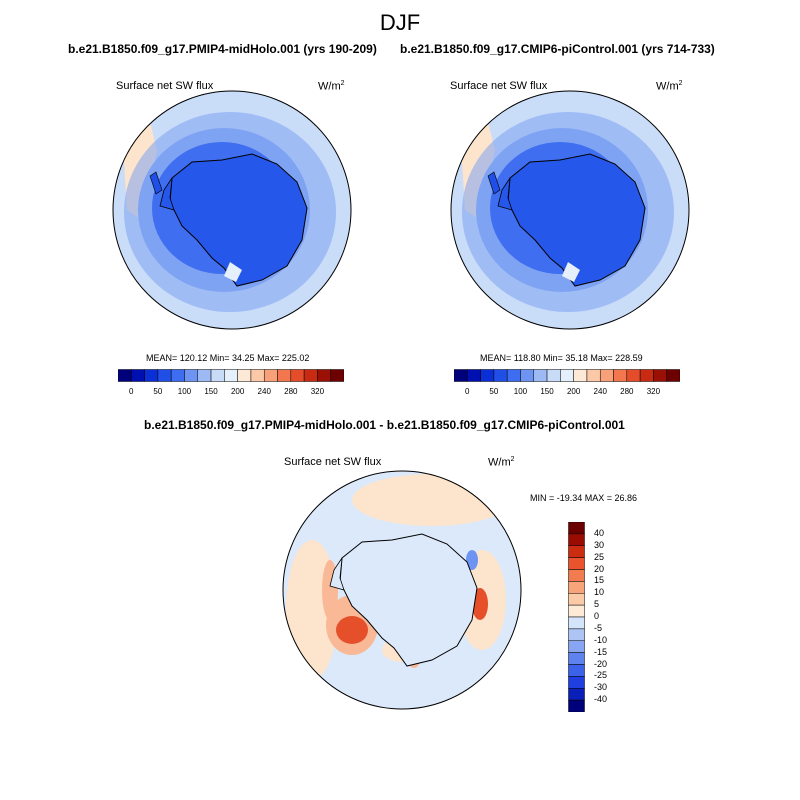 This screenshot has height=800, width=800. I want to click on right-stats: MEAN= 118.80 Min= 35.18 Max= 228.59, so click(561, 358).